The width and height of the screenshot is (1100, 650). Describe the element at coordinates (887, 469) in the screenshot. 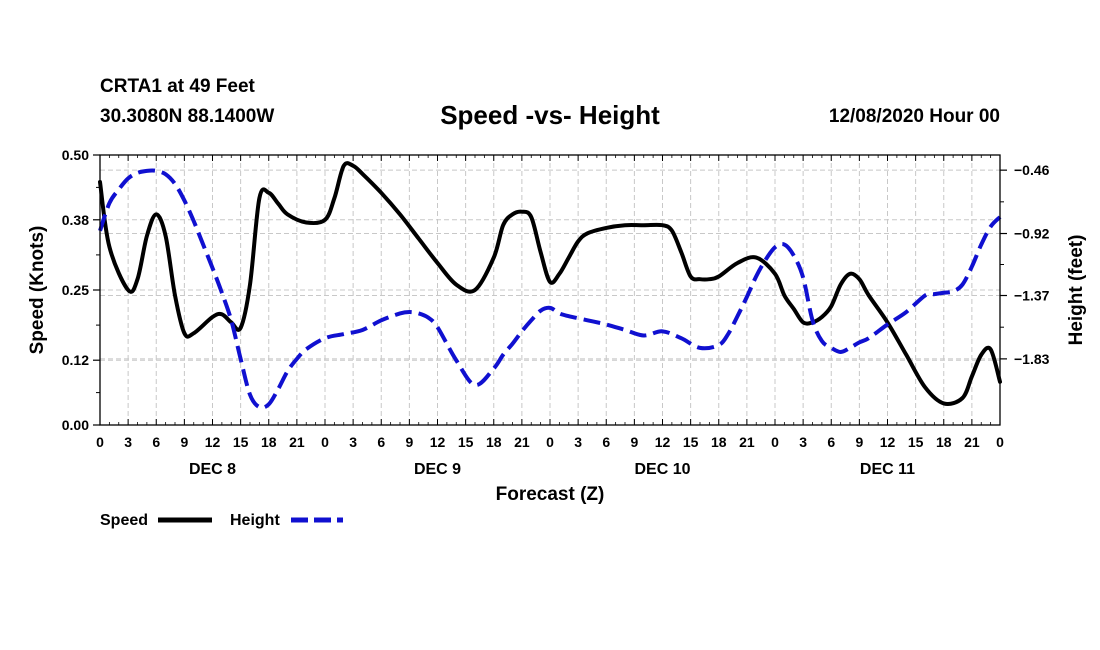

I see `day-label: DEC 11` at that location.